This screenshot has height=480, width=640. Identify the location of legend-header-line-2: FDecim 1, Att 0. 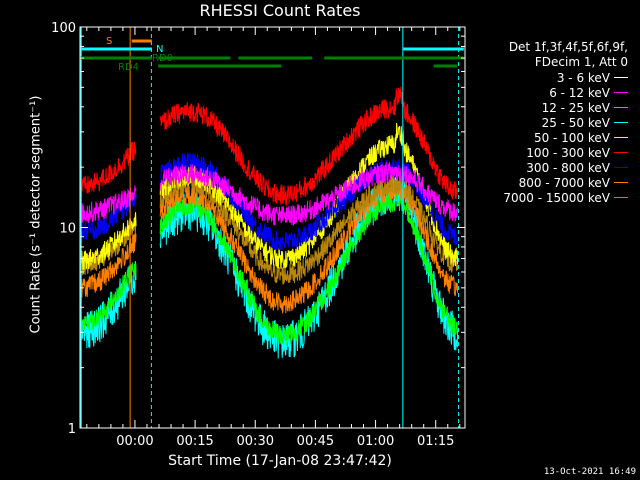
(581, 62).